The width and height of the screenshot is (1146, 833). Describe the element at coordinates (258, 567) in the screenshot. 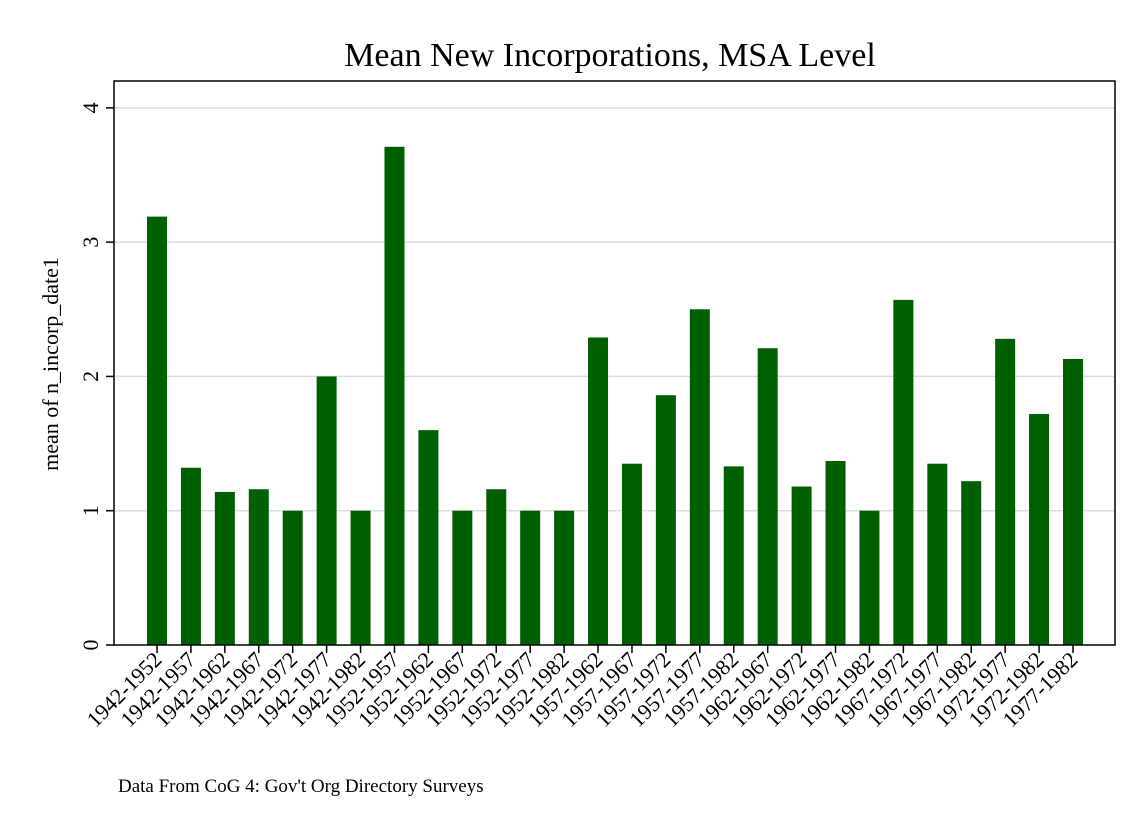

I see `bar-1942-1967` at that location.